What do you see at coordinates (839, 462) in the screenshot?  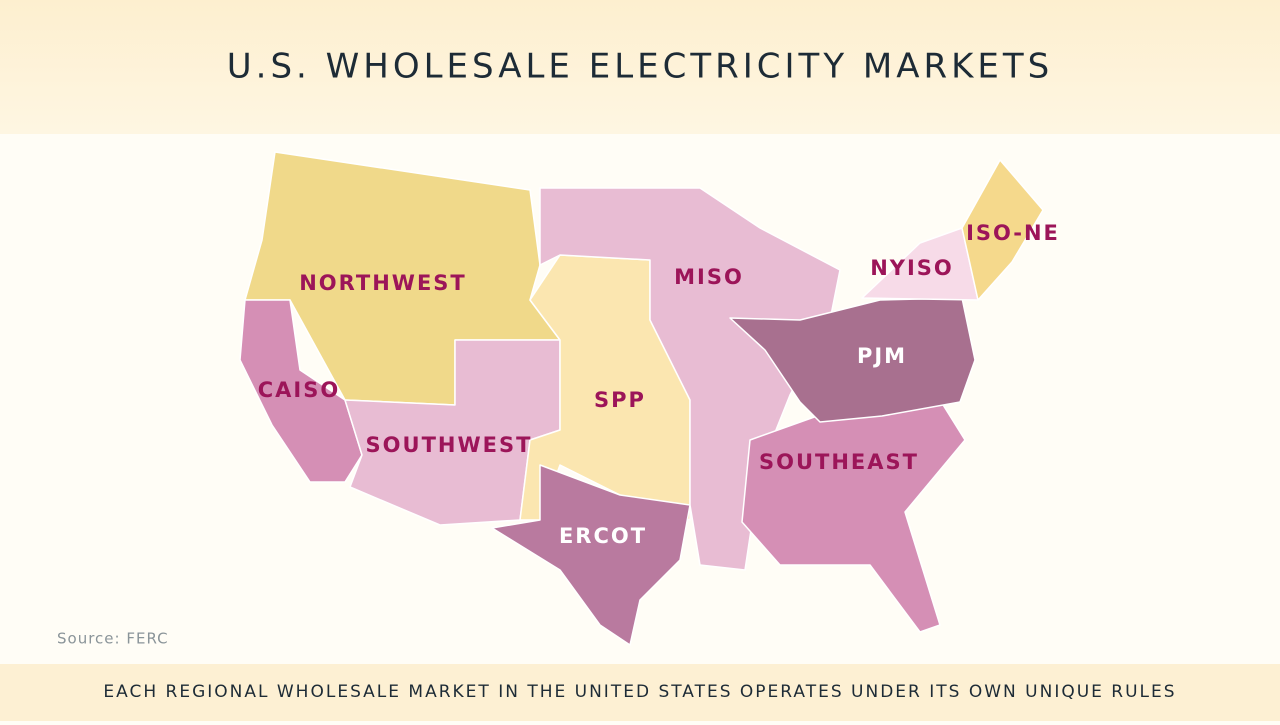 I see `region-label: SOUTHEAST` at bounding box center [839, 462].